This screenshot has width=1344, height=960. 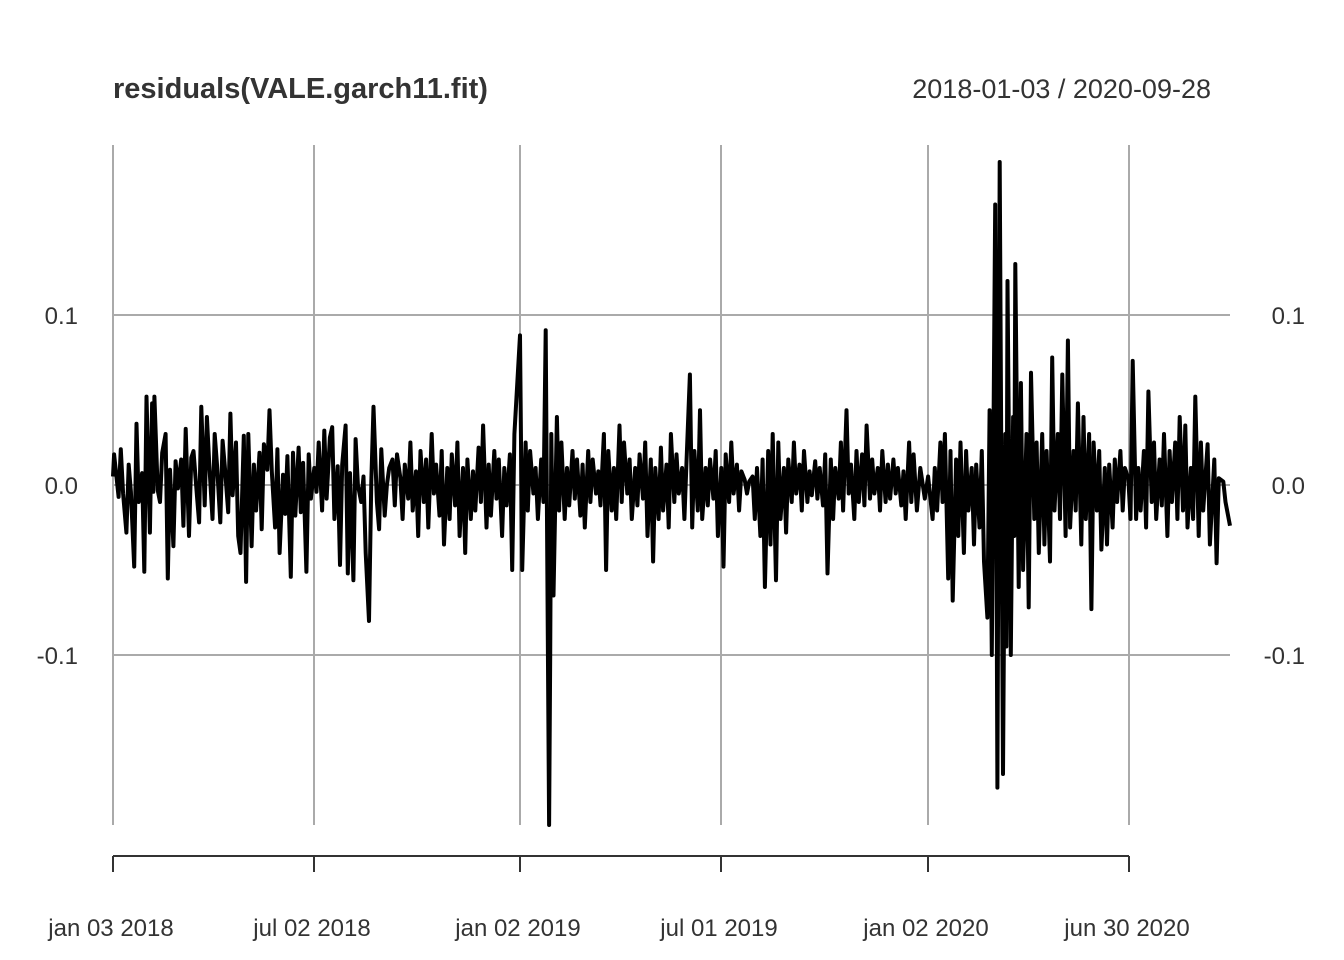 What do you see at coordinates (718, 928) in the screenshot?
I see `x-tick-label: jul 01 2019` at bounding box center [718, 928].